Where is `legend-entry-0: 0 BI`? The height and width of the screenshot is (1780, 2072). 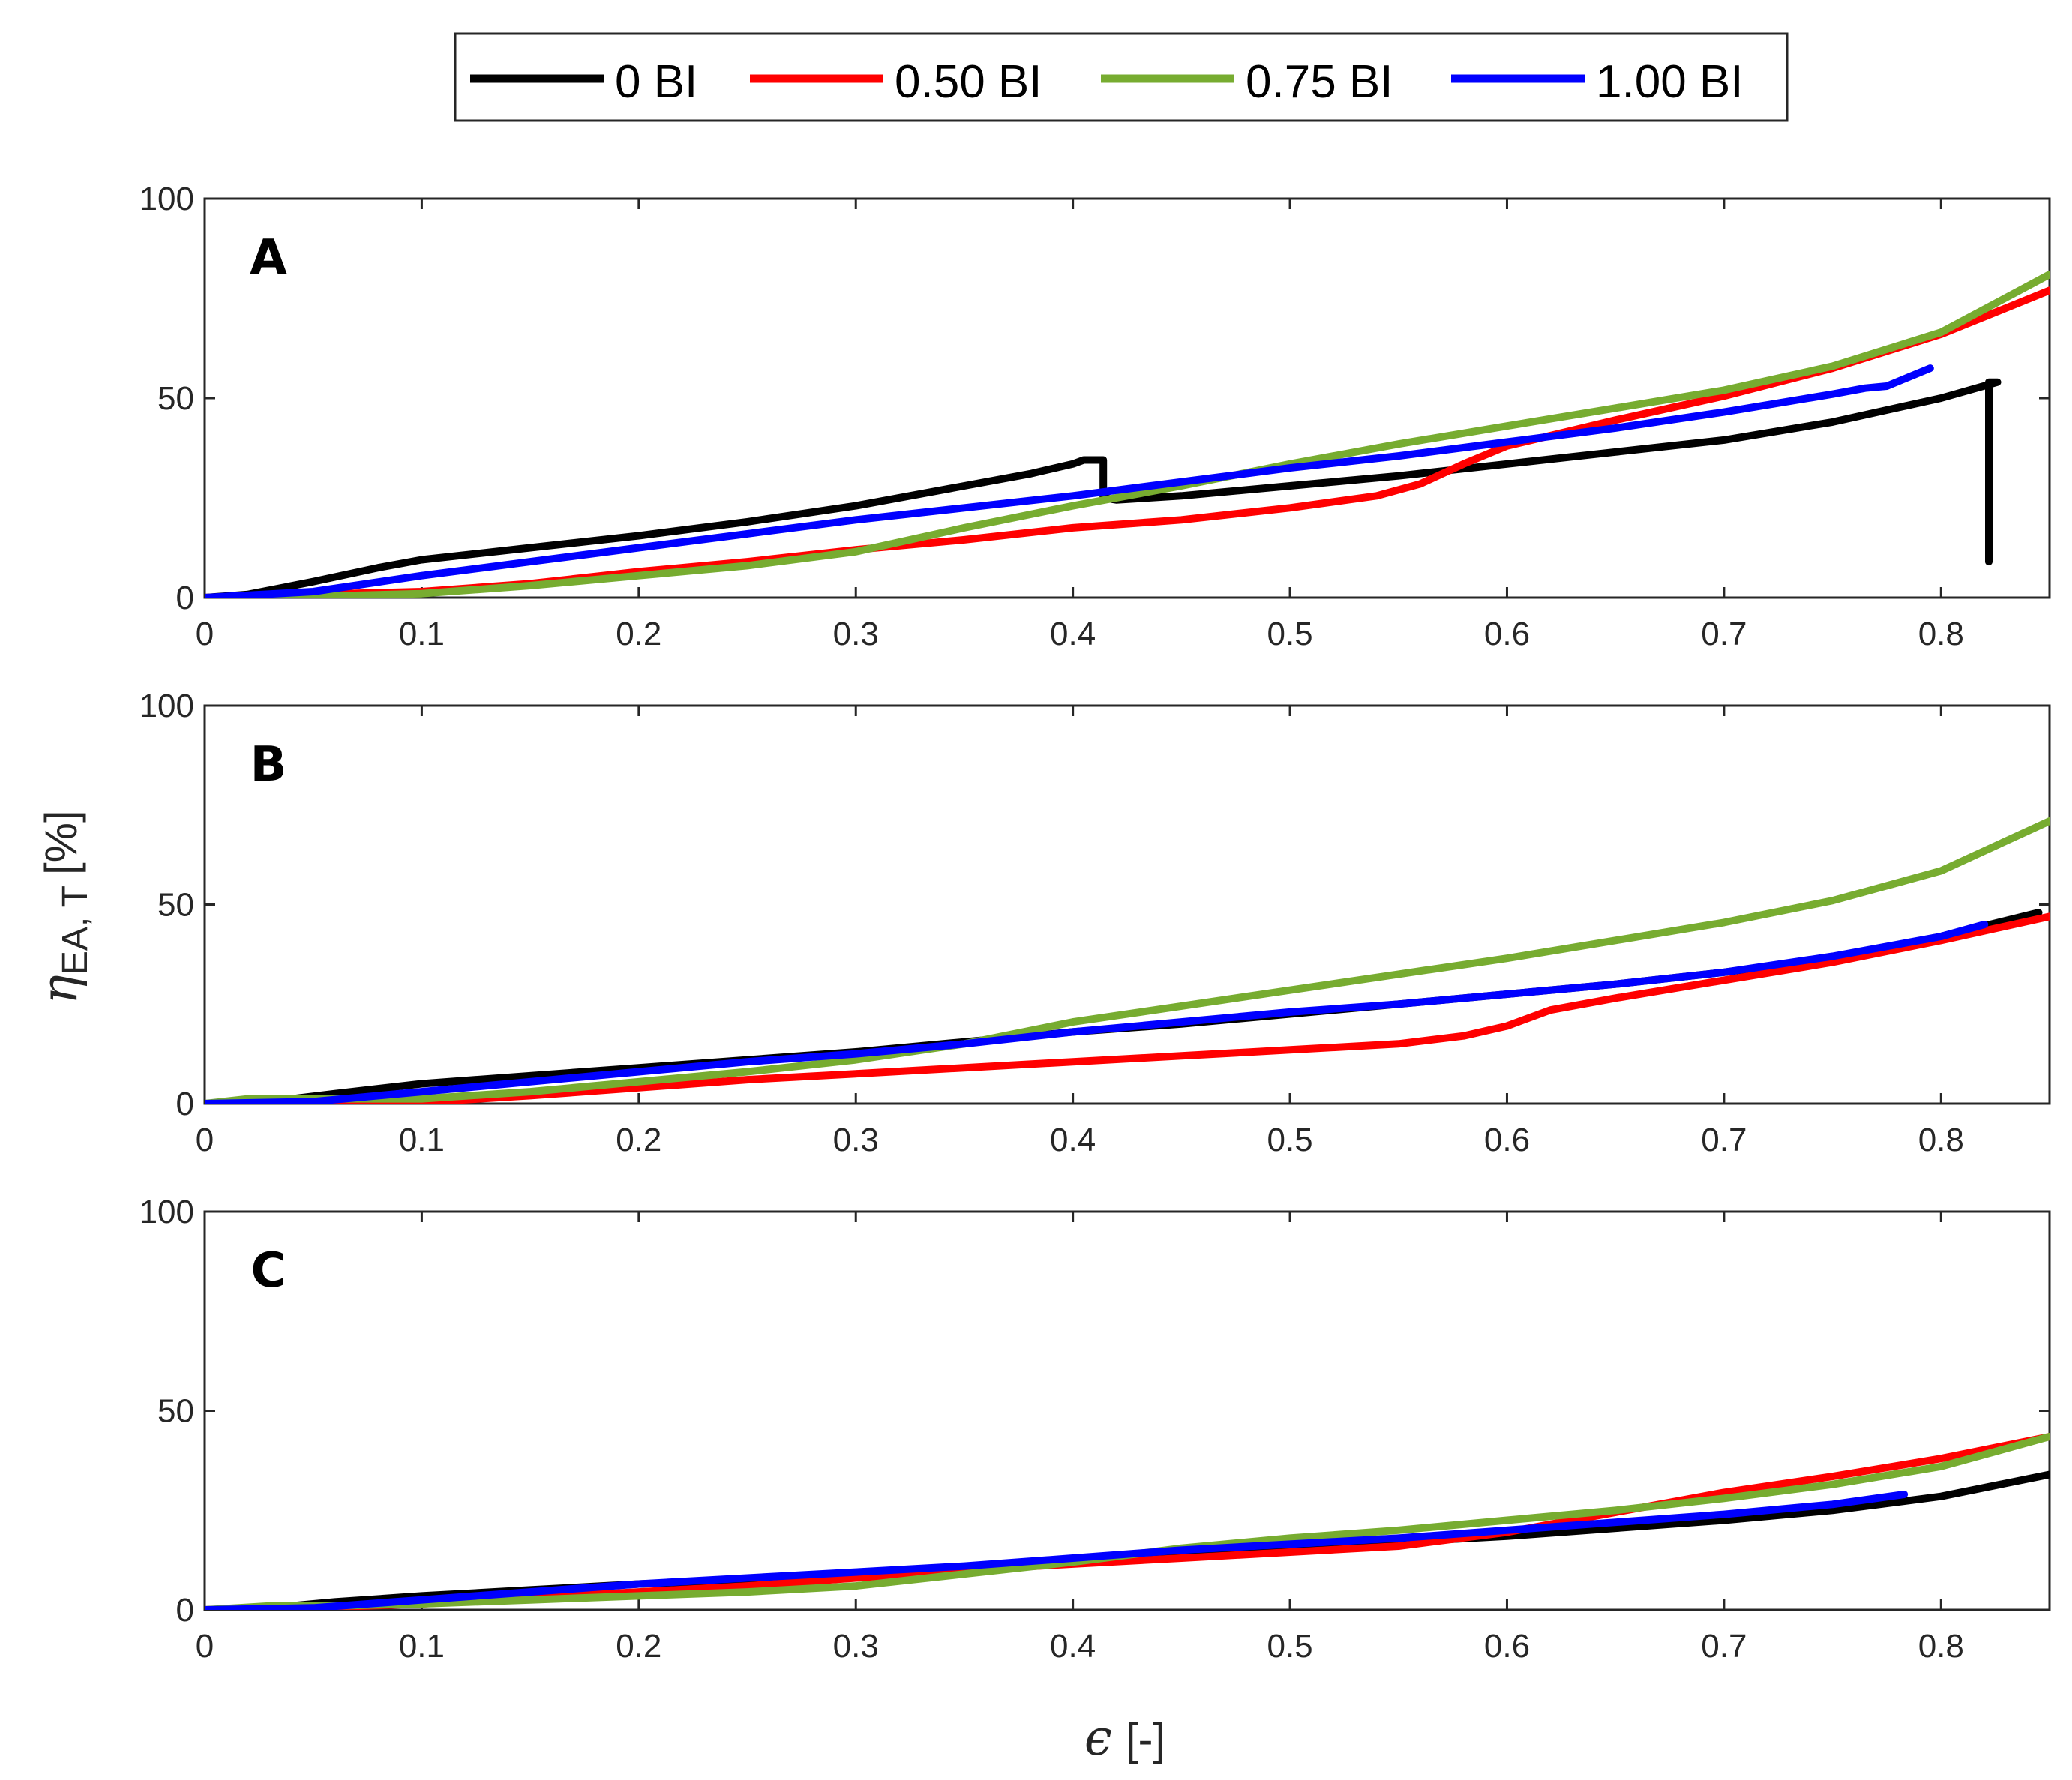 legend-entry-0: 0 BI is located at coordinates (583, 82).